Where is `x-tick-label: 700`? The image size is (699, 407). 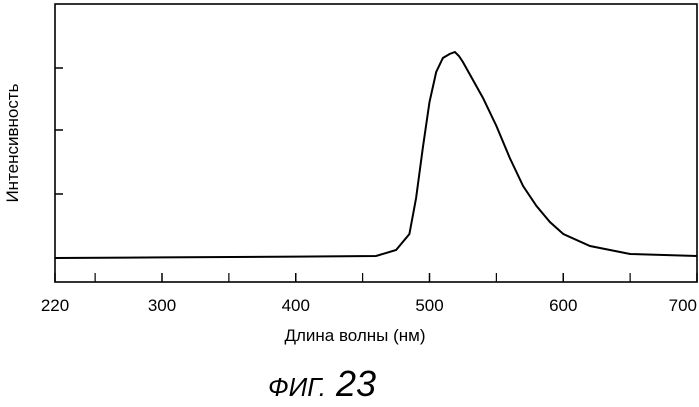
x-tick-label: 700 is located at coordinates (683, 305).